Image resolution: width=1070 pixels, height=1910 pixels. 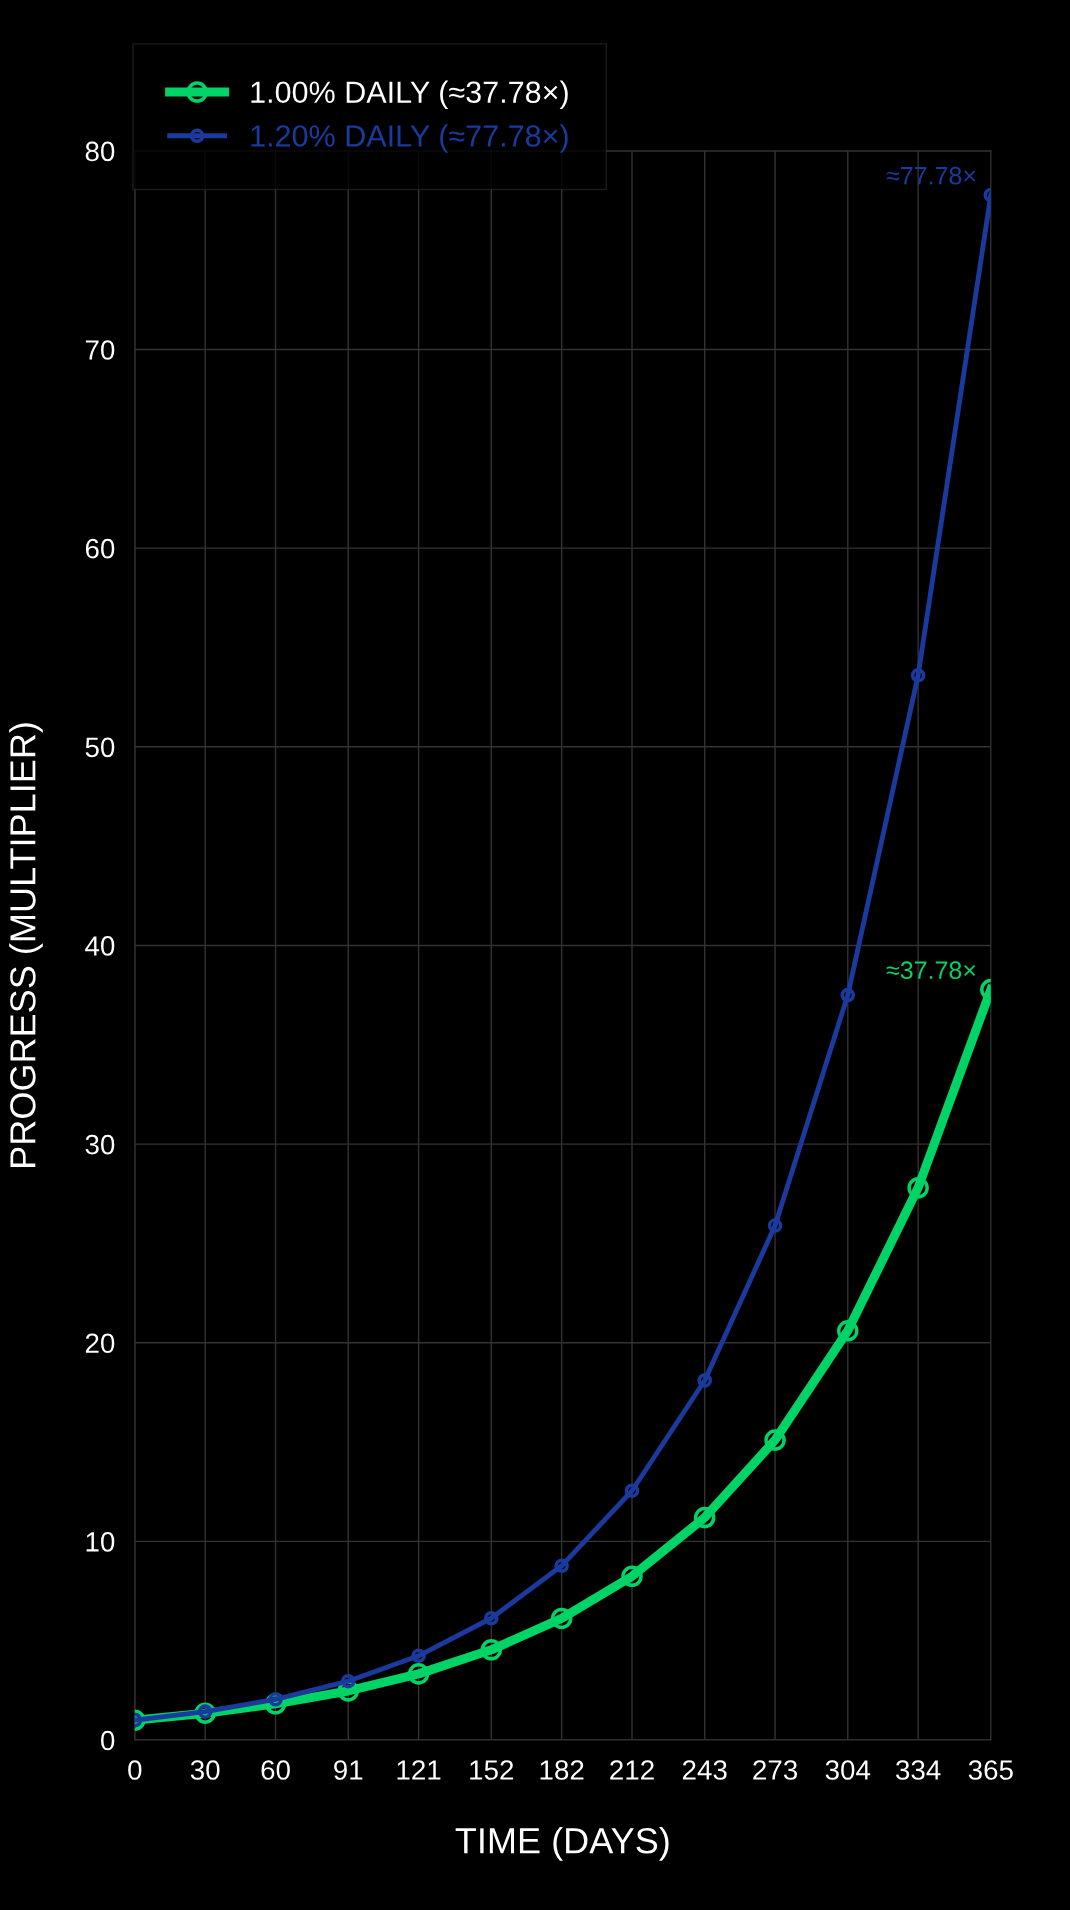 I want to click on y-tick-label: 30, so click(x=100, y=1144).